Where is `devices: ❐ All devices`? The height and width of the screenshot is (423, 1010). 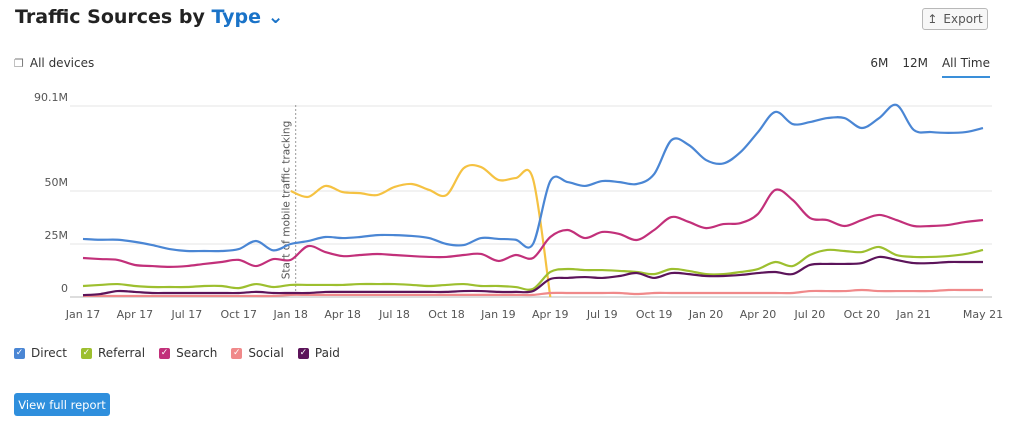 devices: ❐ All devices is located at coordinates (54, 63).